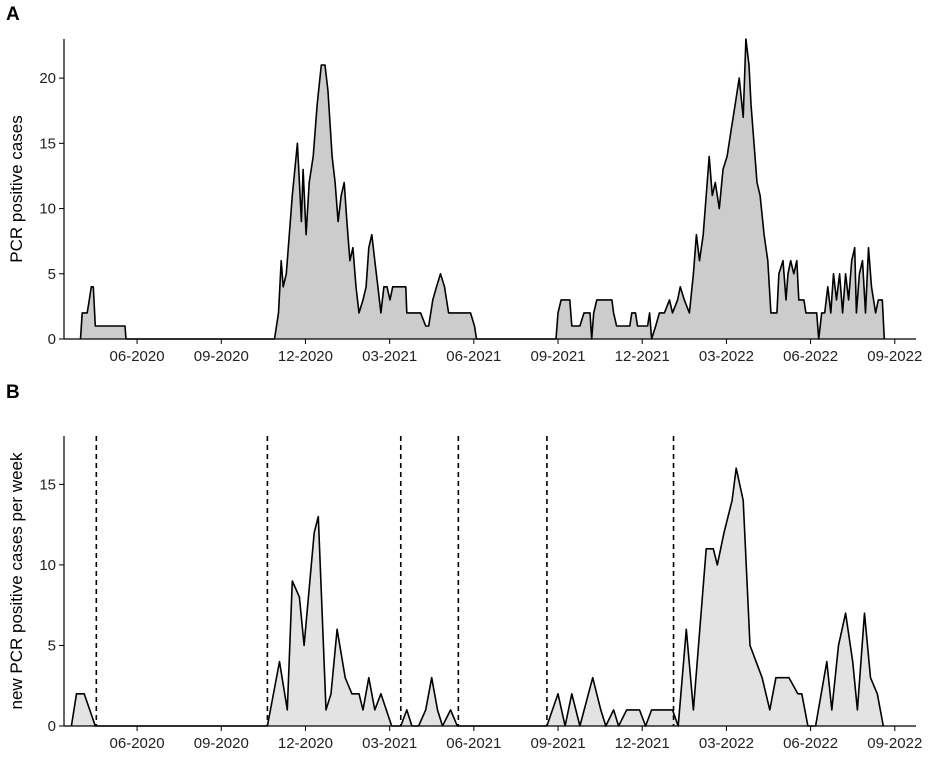 The width and height of the screenshot is (935, 760). What do you see at coordinates (16, 188) in the screenshot?
I see `y-axis-label: PCR positive cases` at bounding box center [16, 188].